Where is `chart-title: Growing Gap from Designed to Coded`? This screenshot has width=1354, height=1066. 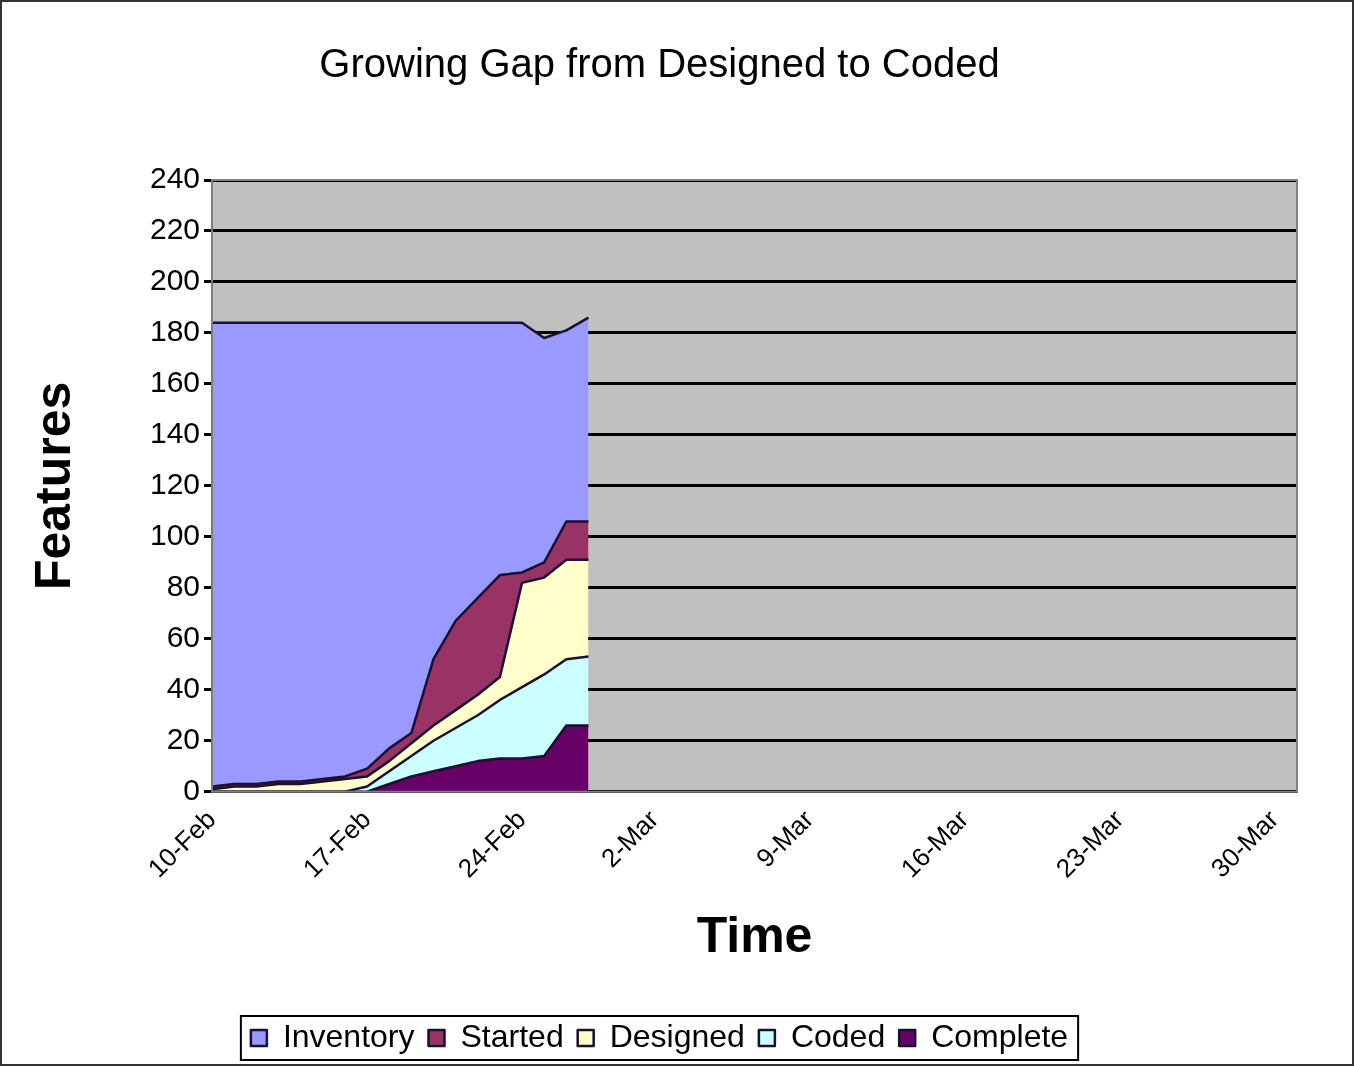
chart-title: Growing Gap from Designed to Coded is located at coordinates (659, 63).